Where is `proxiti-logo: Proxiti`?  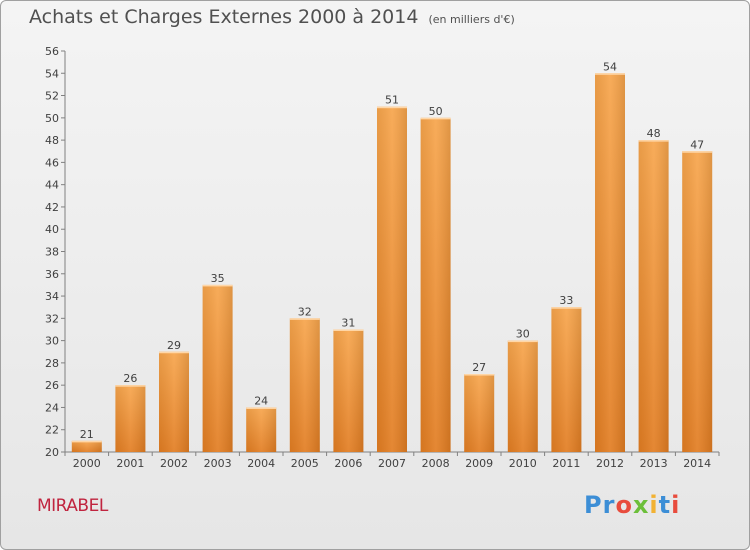 proxiti-logo: Proxiti is located at coordinates (632, 505).